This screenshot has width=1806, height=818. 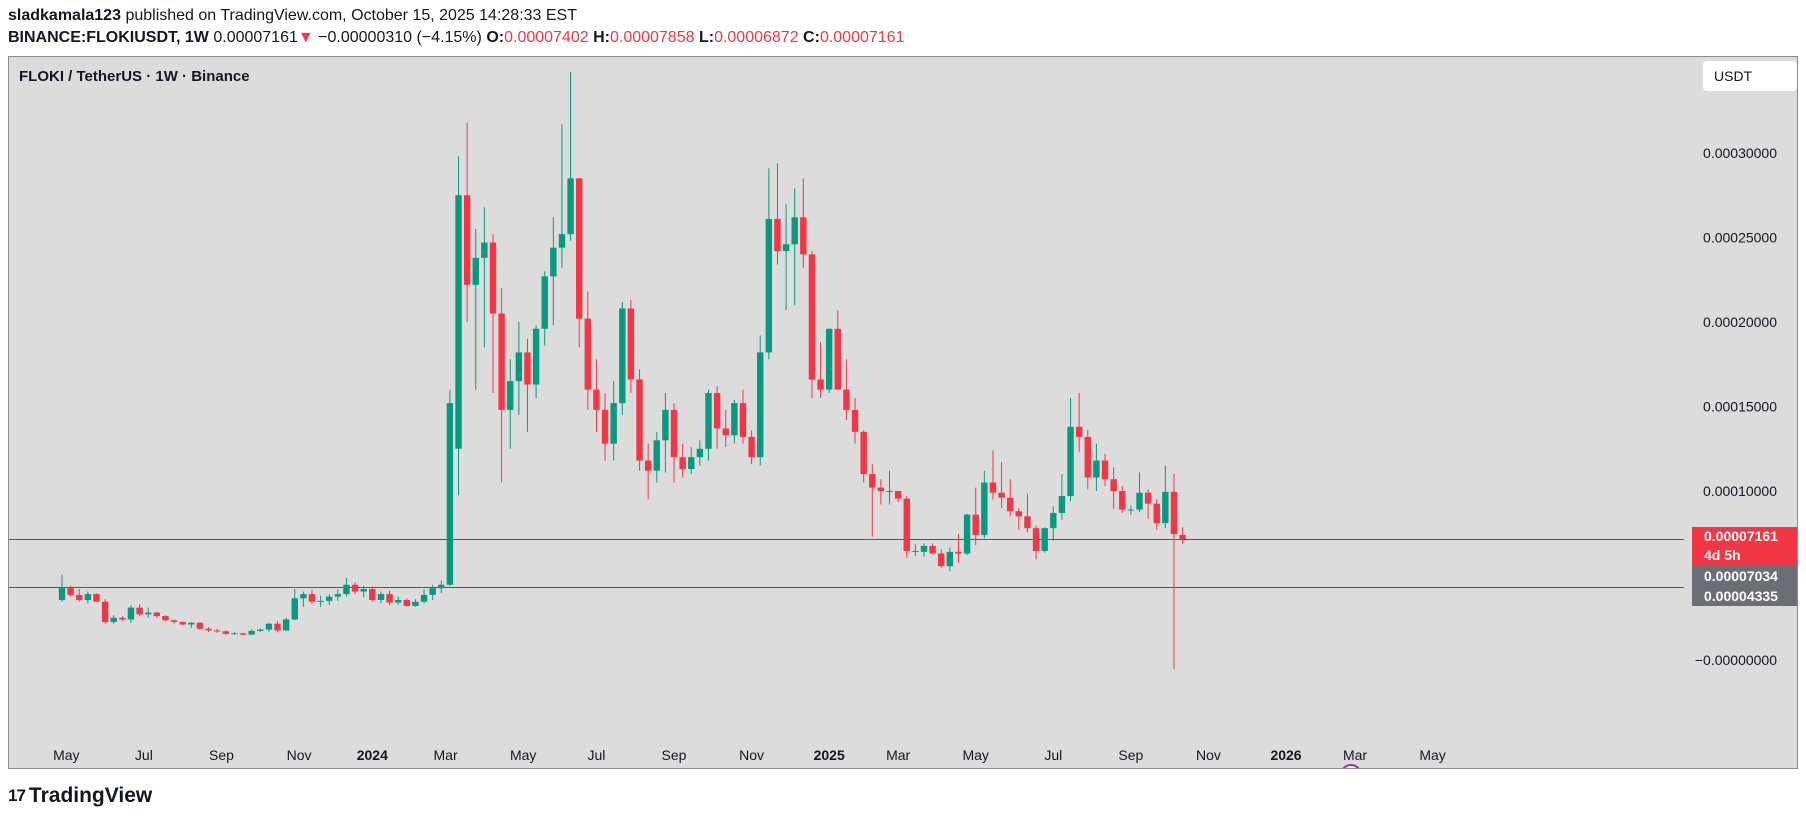 What do you see at coordinates (1722, 555) in the screenshot?
I see `candle-countdown: 4d 5h` at bounding box center [1722, 555].